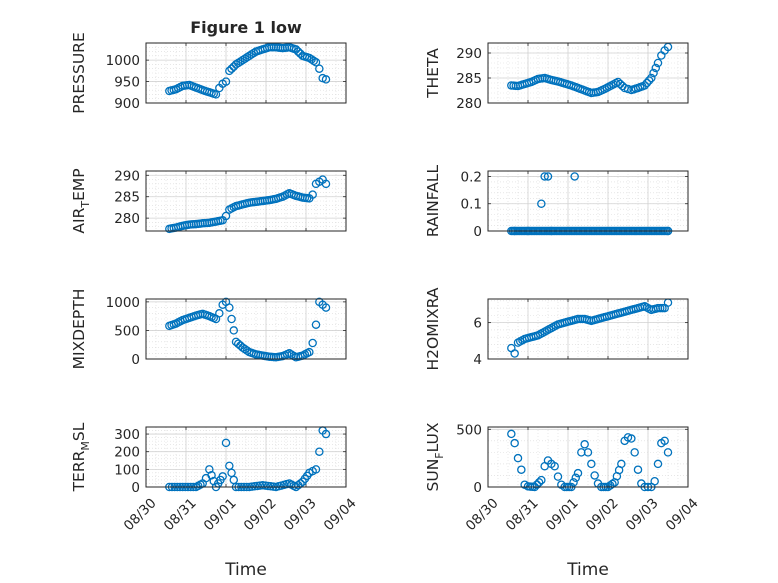 This screenshot has height=583, width=778. I want to click on y-tick-label: 290, so click(469, 54).